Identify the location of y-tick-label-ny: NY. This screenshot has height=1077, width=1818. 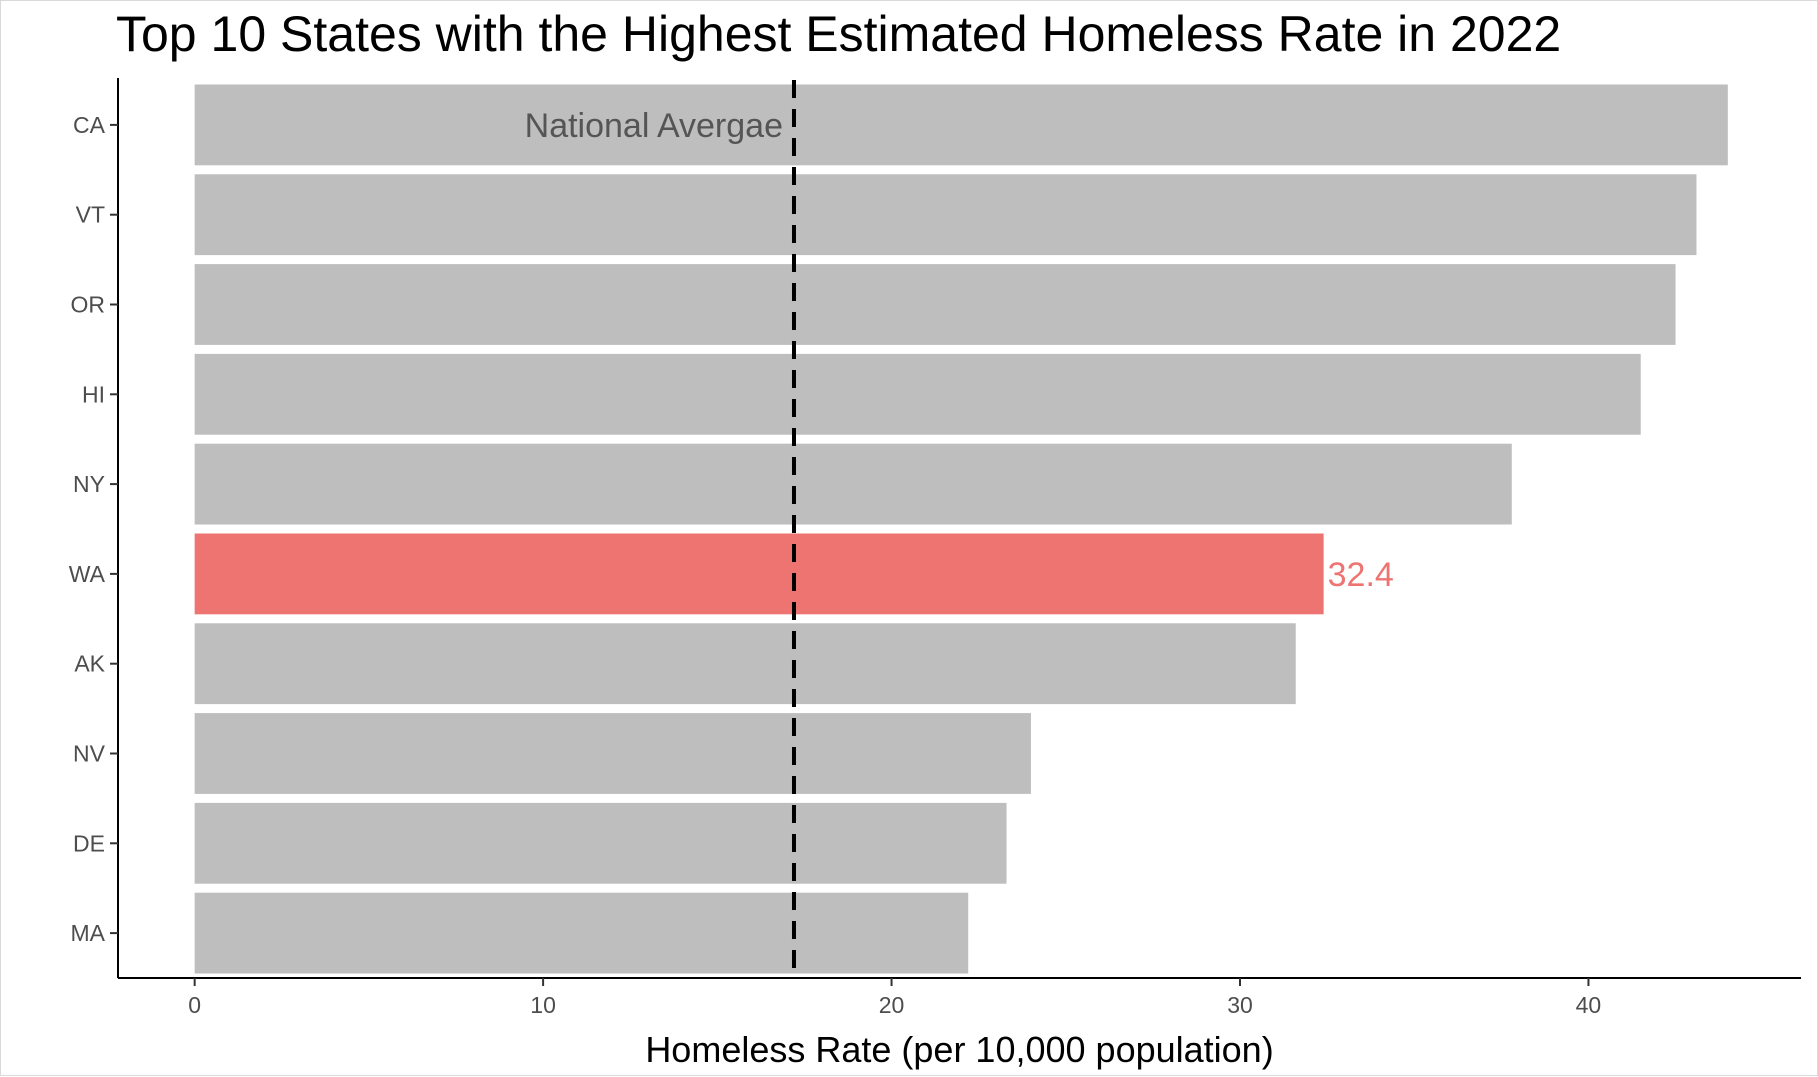
(89, 484).